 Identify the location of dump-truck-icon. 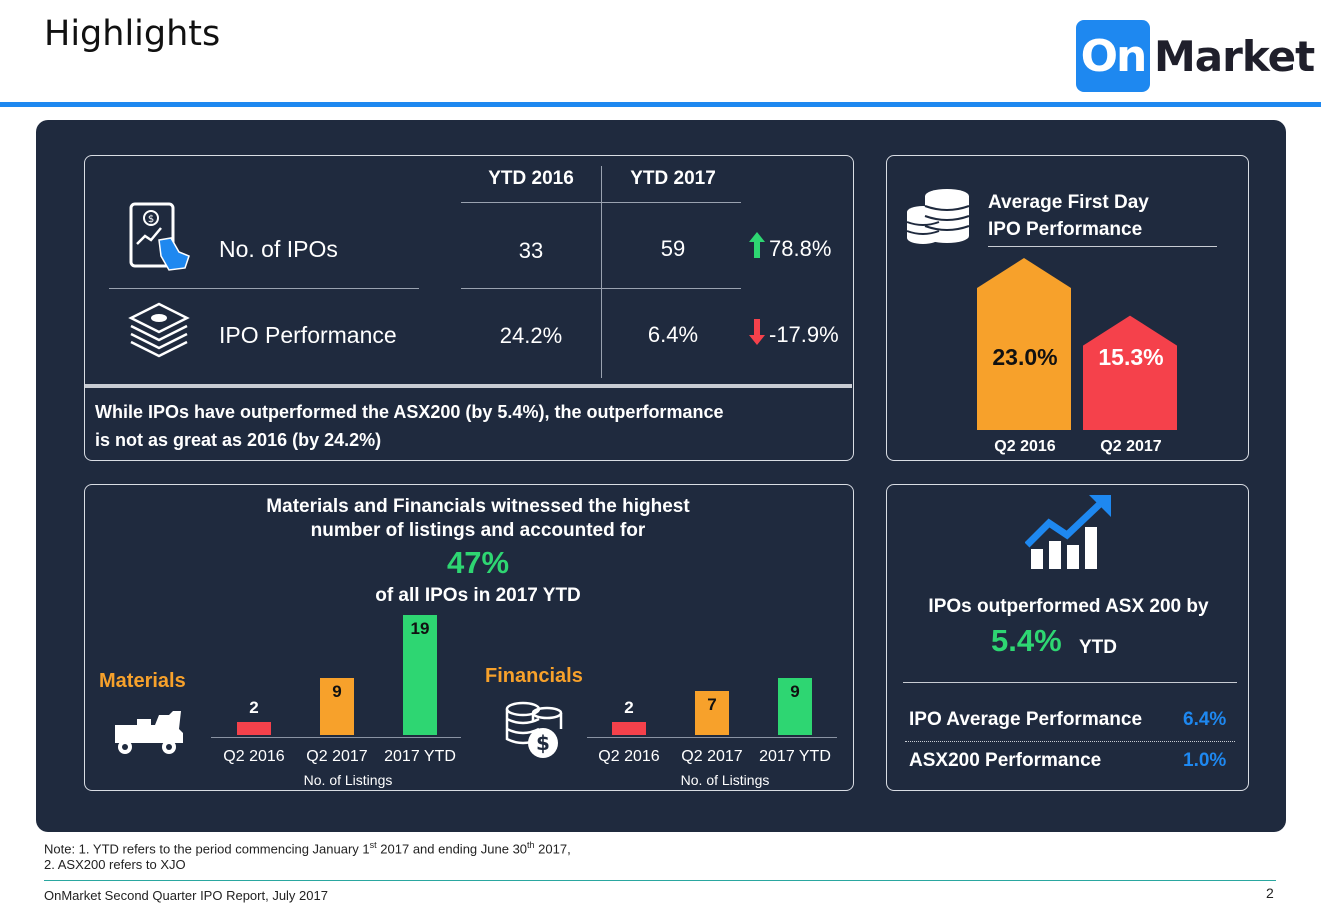
(149, 732).